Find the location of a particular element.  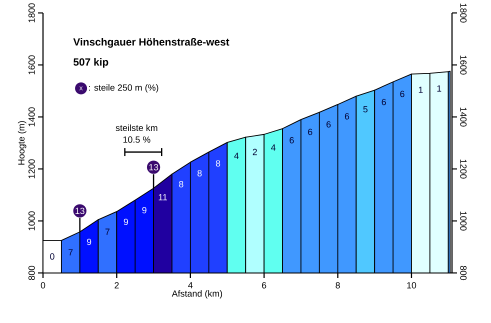

x-tick-label: 8 is located at coordinates (338, 285).